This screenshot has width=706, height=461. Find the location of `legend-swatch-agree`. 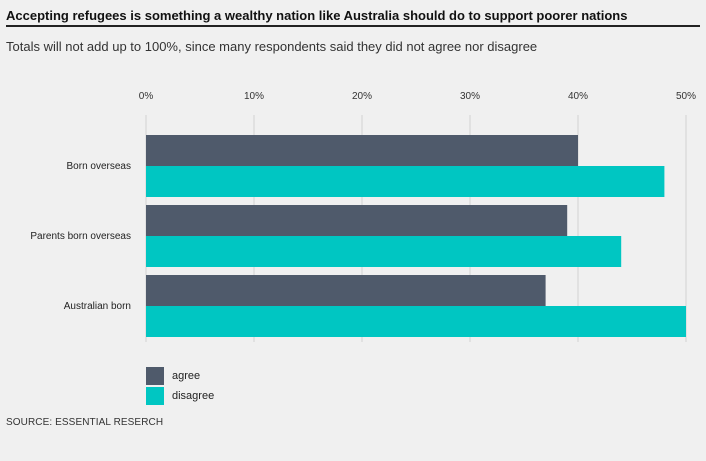

legend-swatch-agree is located at coordinates (155, 375).